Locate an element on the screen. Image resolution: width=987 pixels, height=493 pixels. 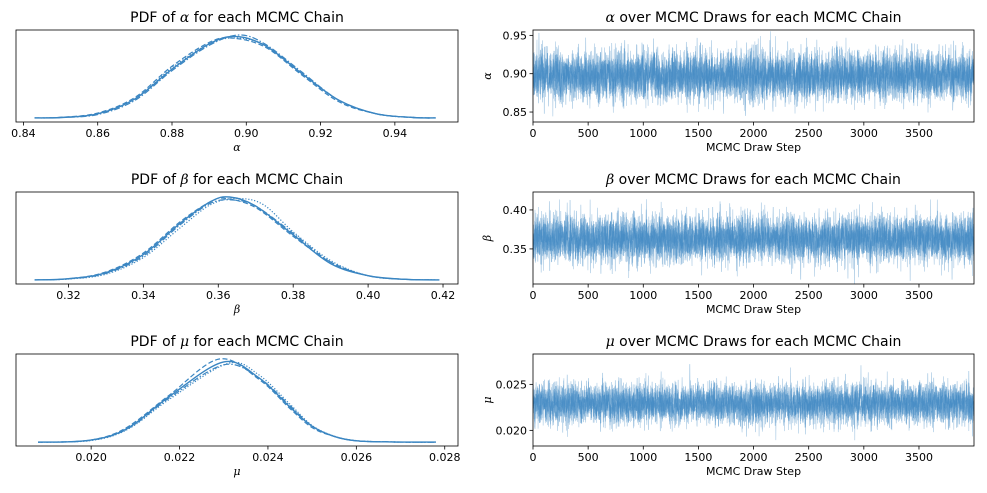
beta-xtick-label: 0.36 is located at coordinates (218, 295).